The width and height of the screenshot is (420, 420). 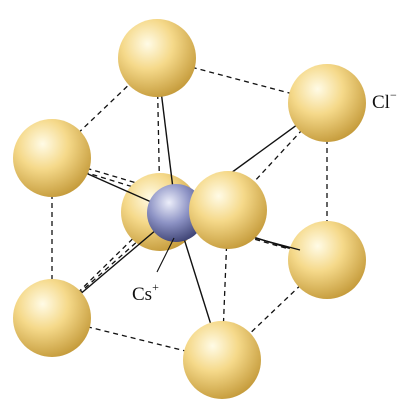 I want to click on cesium-symbol: Cs, so click(x=142, y=294).